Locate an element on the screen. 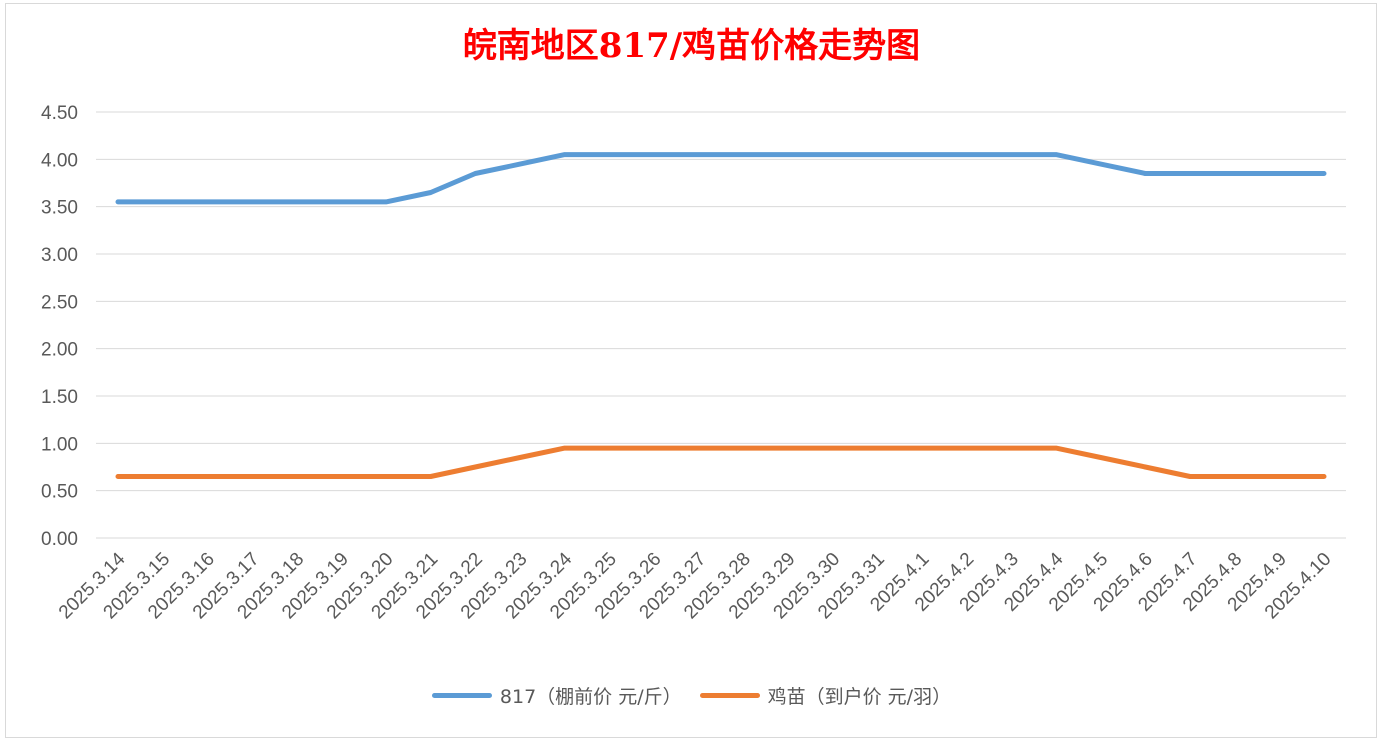 The width and height of the screenshot is (1383, 743). y-tick-label: 0.50 is located at coordinates (59, 492).